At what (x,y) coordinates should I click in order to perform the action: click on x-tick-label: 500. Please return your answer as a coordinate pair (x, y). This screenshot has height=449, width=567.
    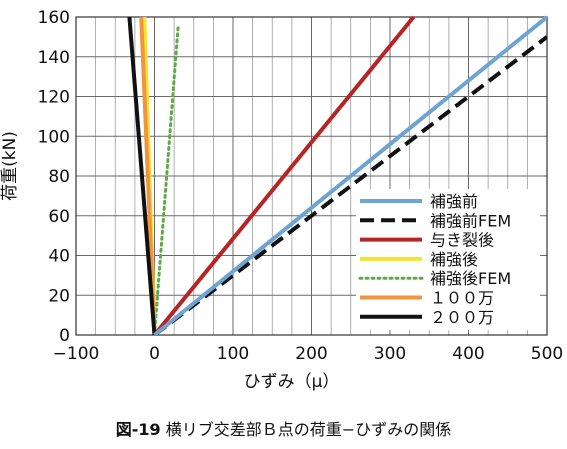
    Looking at the image, I should click on (547, 354).